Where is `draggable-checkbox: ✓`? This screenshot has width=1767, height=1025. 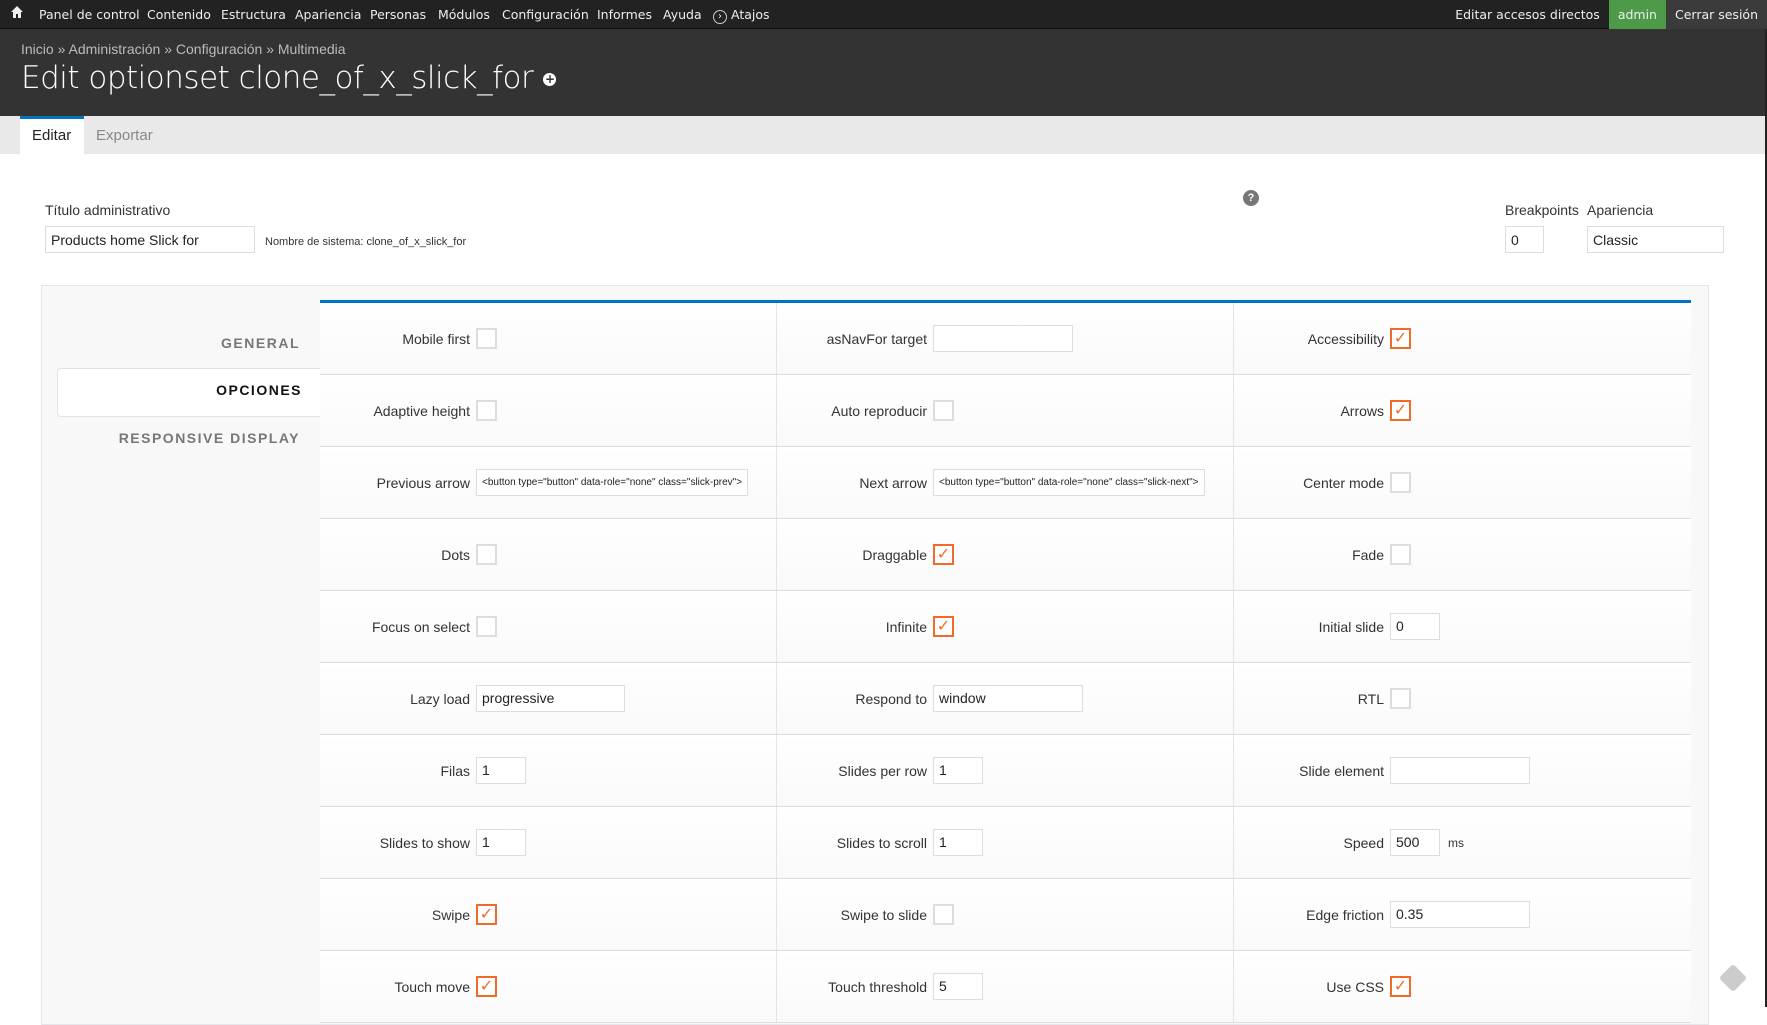 draggable-checkbox: ✓ is located at coordinates (943, 554).